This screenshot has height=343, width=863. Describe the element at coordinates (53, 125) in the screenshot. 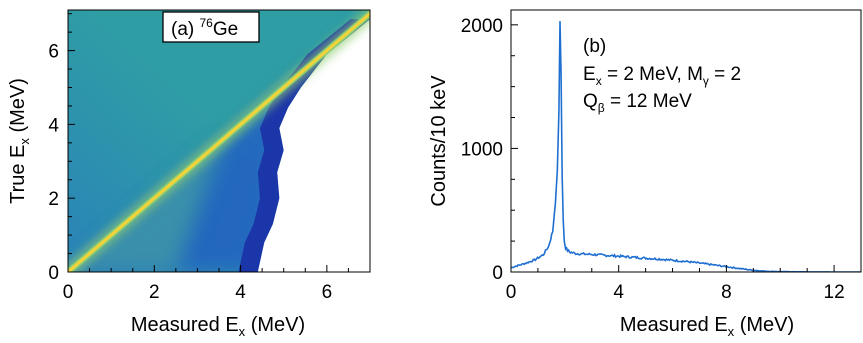

I see `panel-a-y-tick-label: 4` at that location.